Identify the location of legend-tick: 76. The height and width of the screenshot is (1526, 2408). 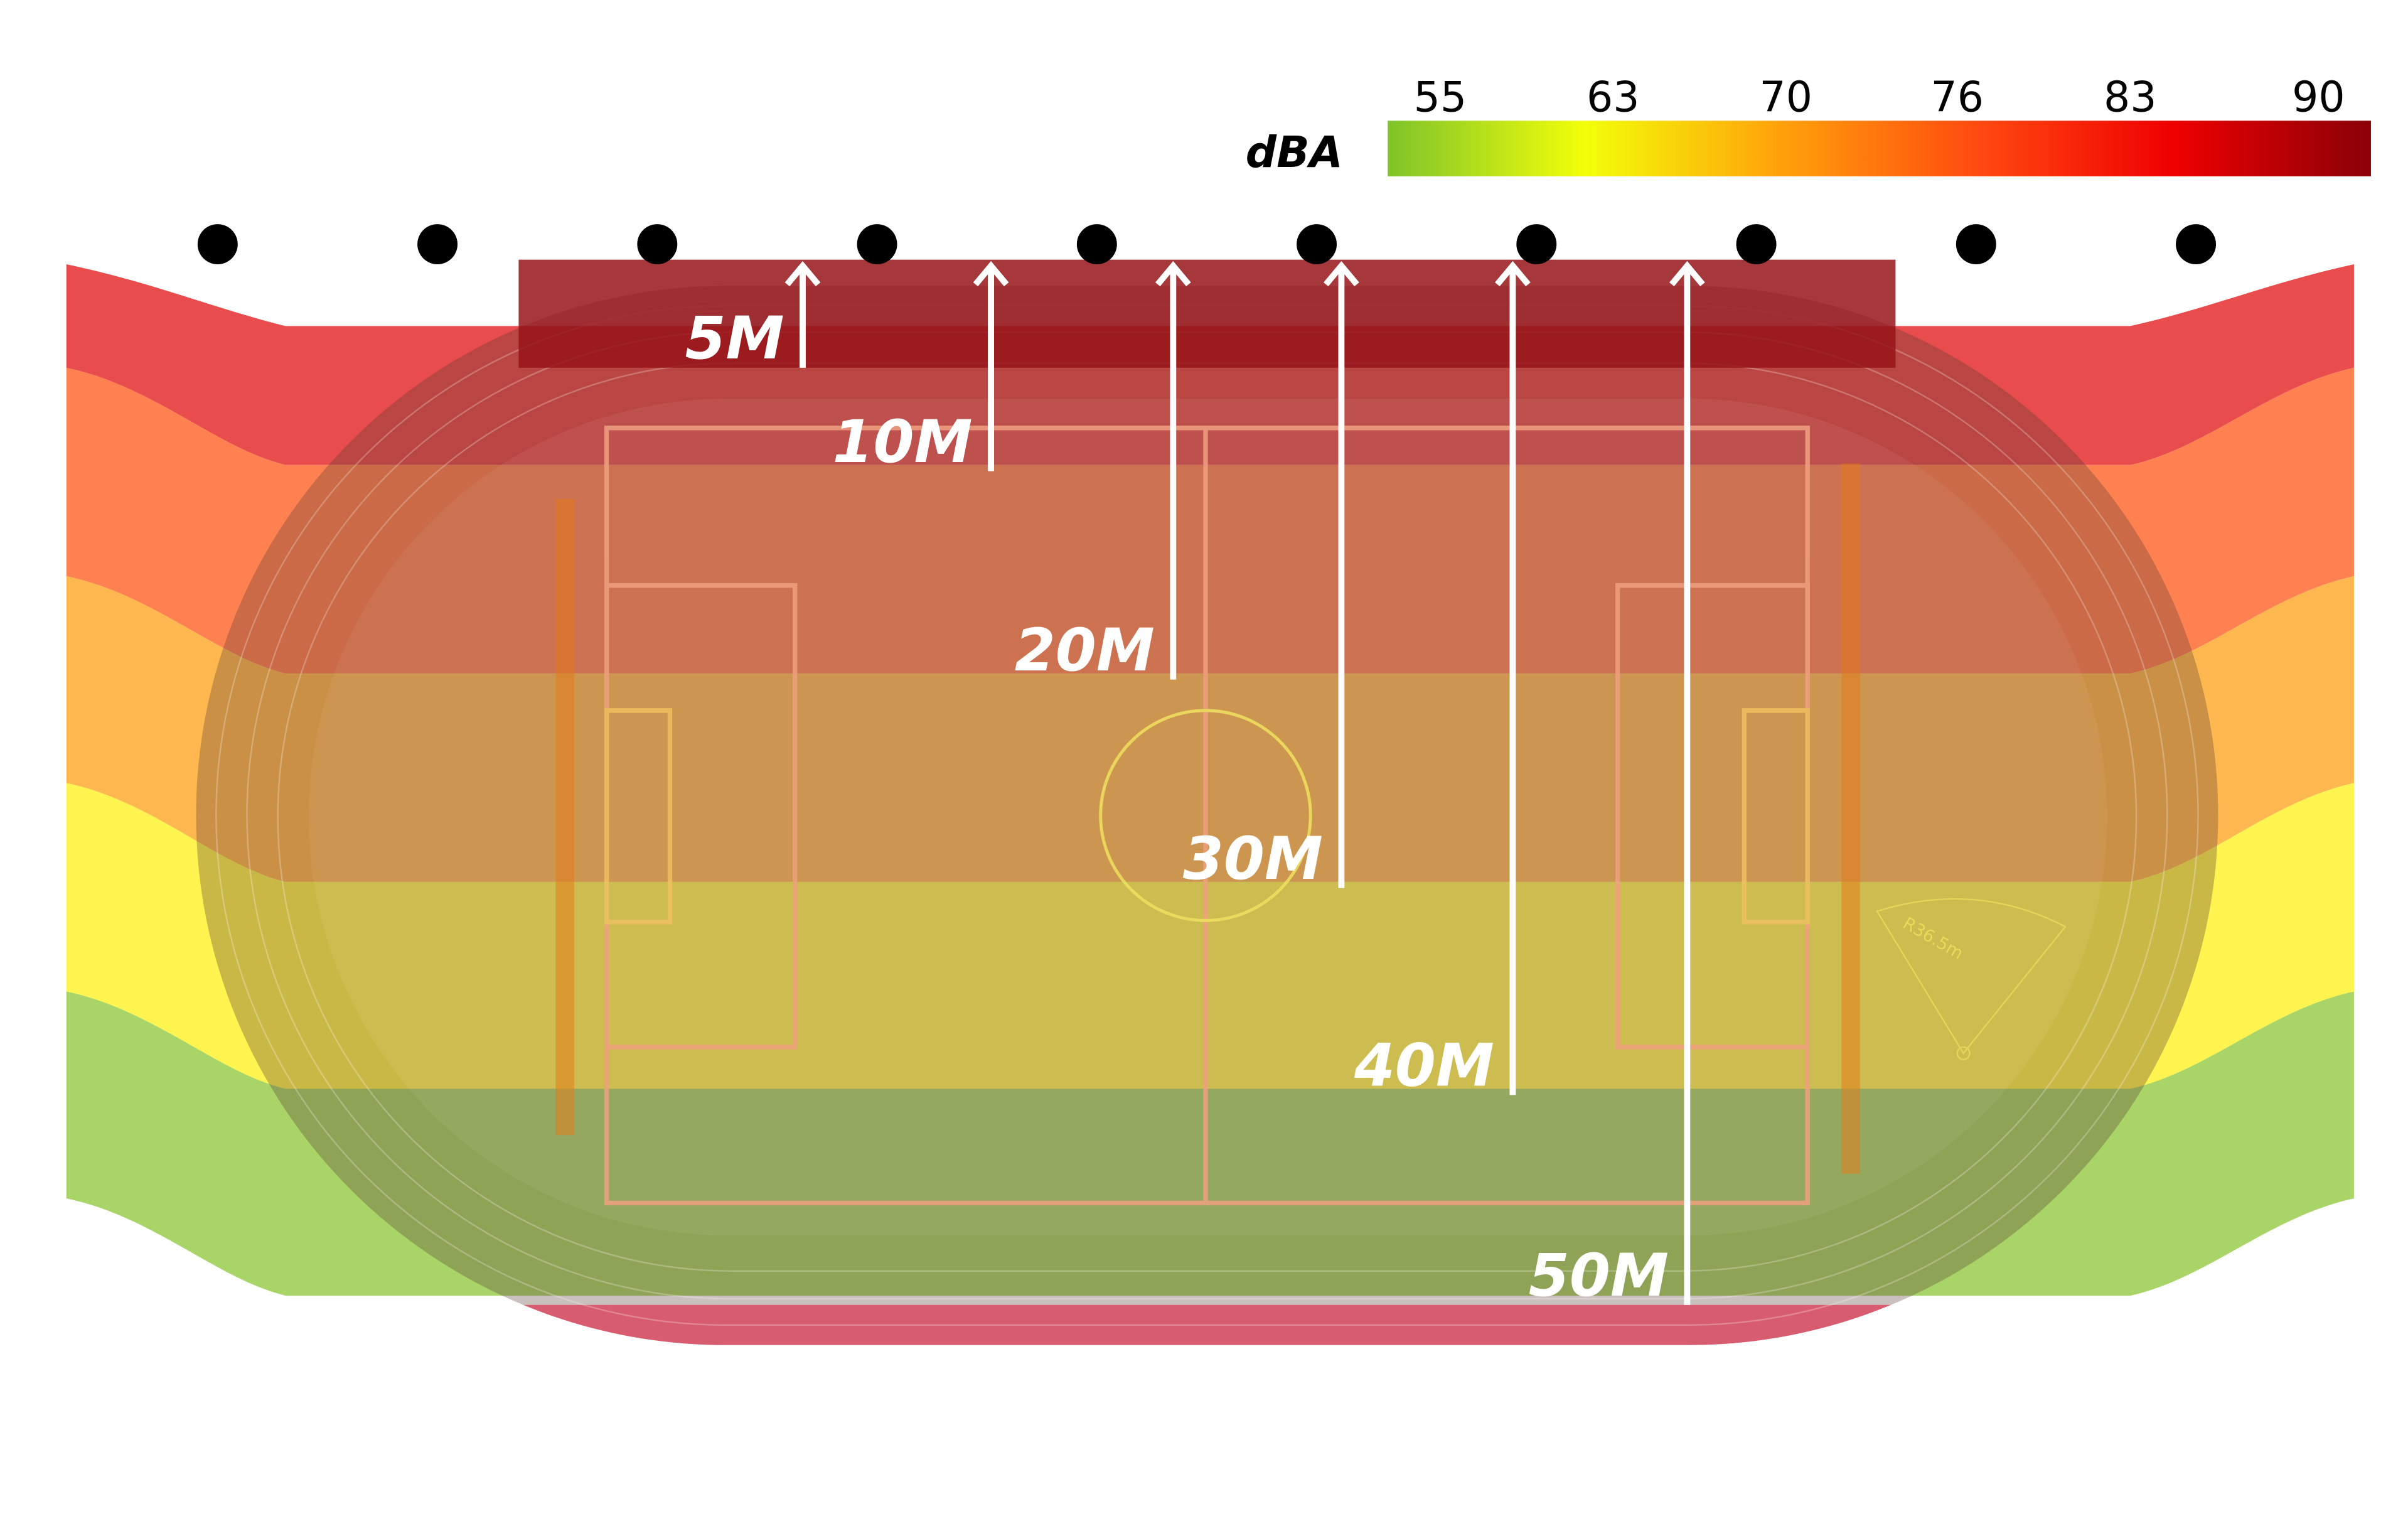
(1957, 97).